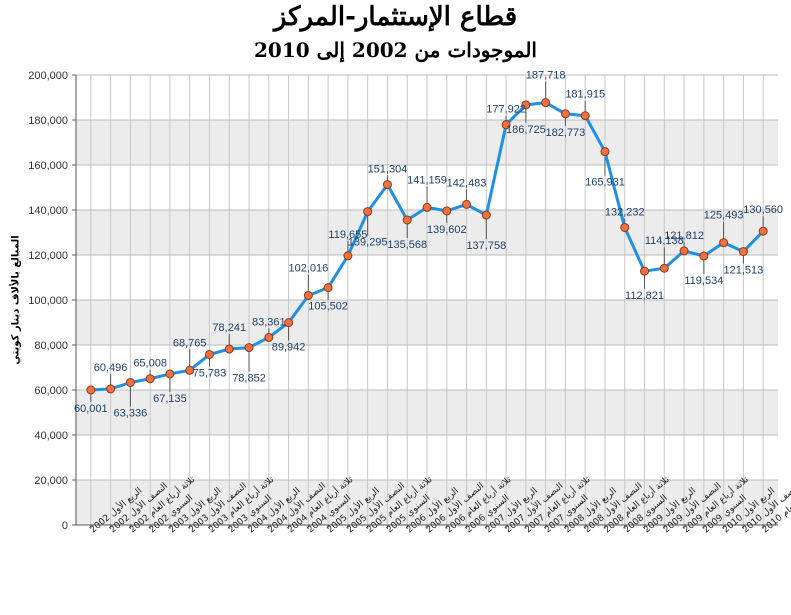 The width and height of the screenshot is (791, 615). I want to click on data-label: 68,765, so click(190, 343).